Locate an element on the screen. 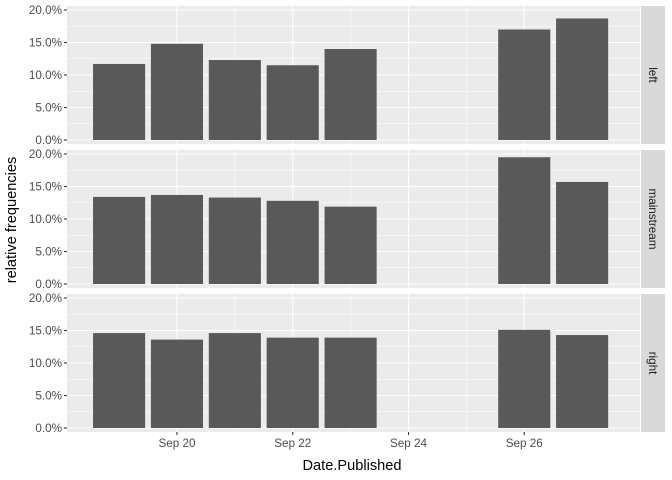  x-tick-label: Sep 24 is located at coordinates (409, 443).